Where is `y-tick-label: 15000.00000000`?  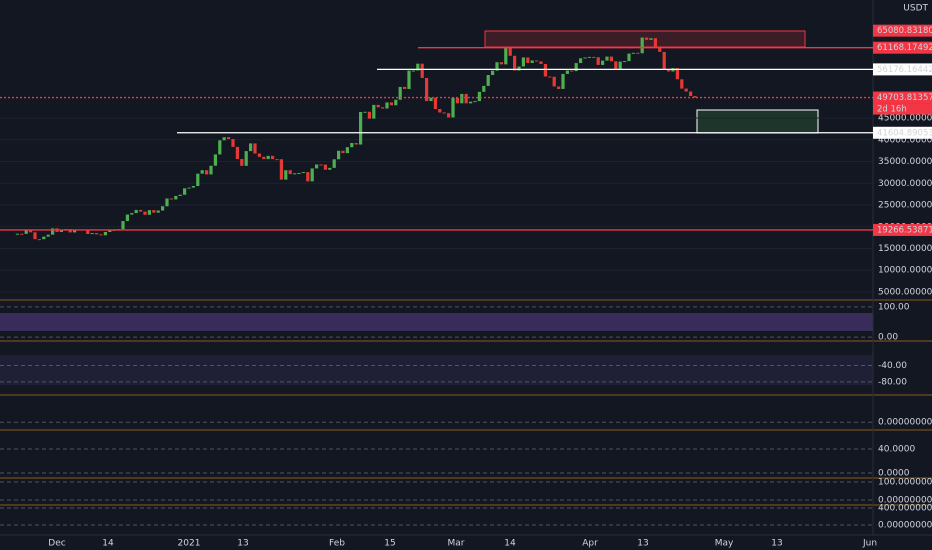
y-tick-label: 15000.00000000 is located at coordinates (905, 249).